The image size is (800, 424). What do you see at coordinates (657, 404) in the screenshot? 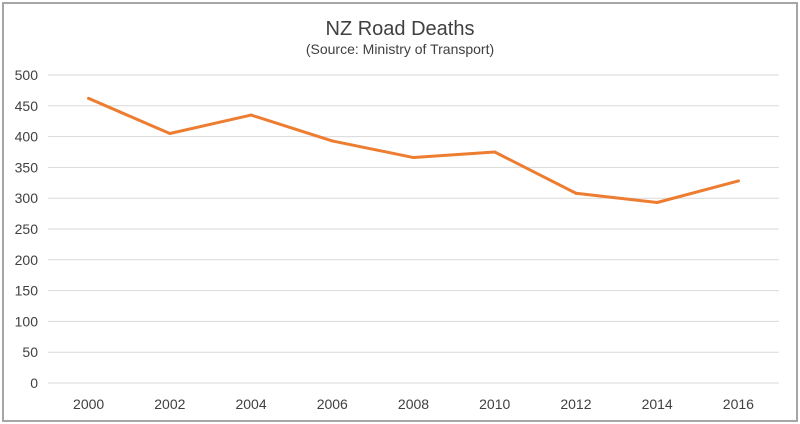
I see `x-tick-label: 2014` at bounding box center [657, 404].